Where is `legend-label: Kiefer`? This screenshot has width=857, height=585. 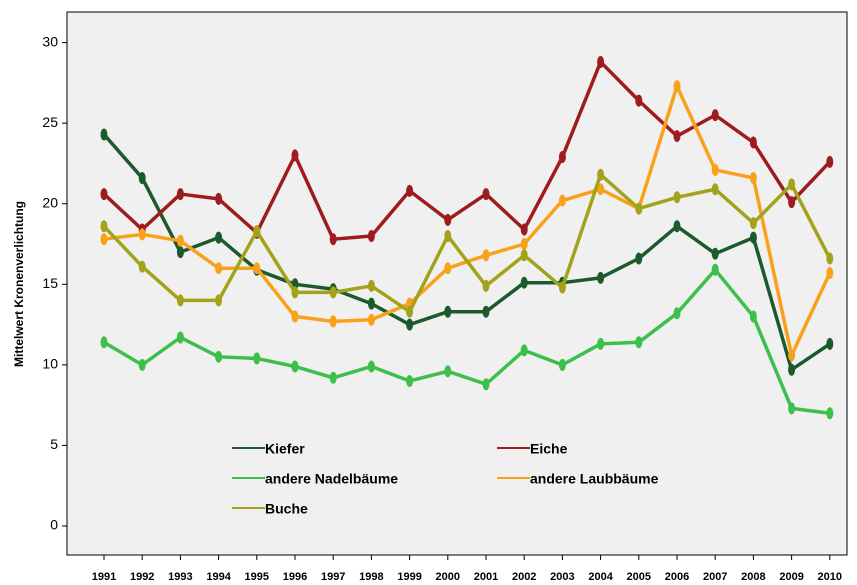
legend-label: Kiefer is located at coordinates (285, 449).